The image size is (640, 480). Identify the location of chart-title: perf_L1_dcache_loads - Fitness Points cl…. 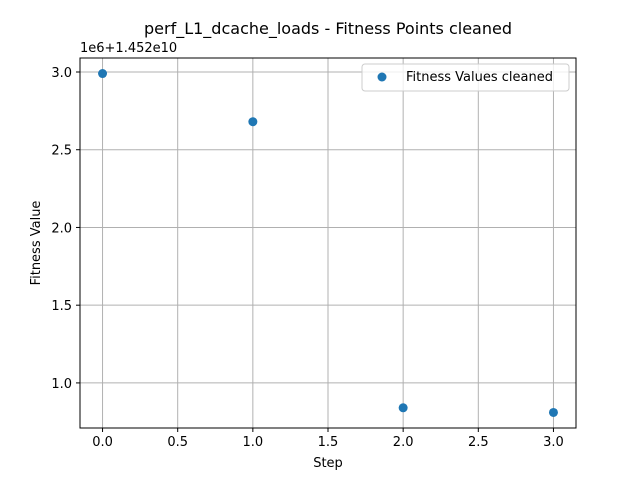
(328, 29).